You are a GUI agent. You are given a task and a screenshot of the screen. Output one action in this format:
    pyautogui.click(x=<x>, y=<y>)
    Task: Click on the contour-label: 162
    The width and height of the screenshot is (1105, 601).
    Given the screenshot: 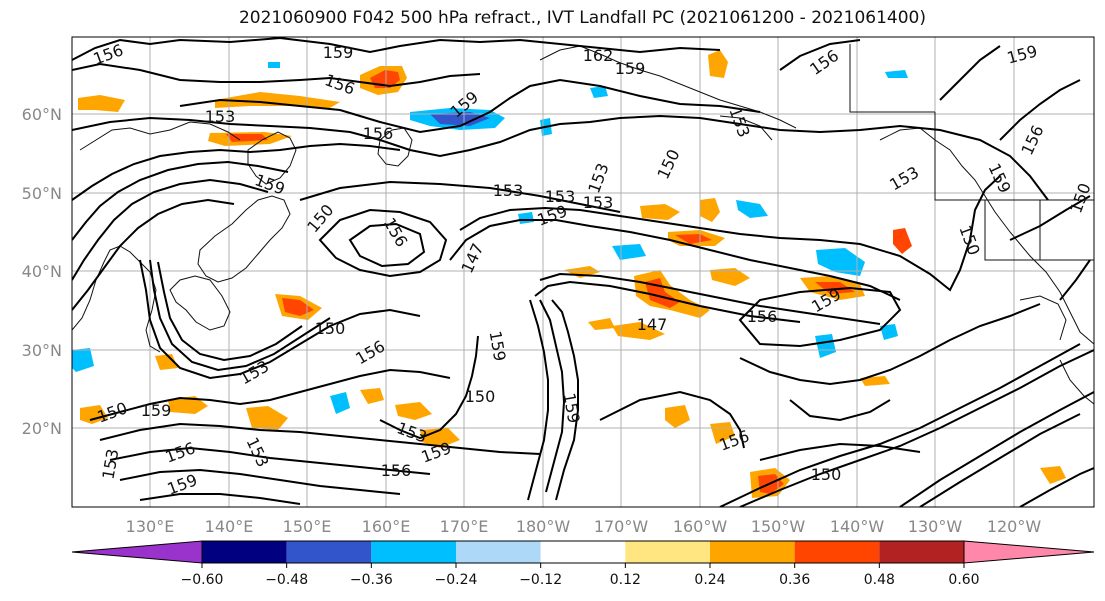 What is the action you would take?
    pyautogui.click(x=598, y=55)
    